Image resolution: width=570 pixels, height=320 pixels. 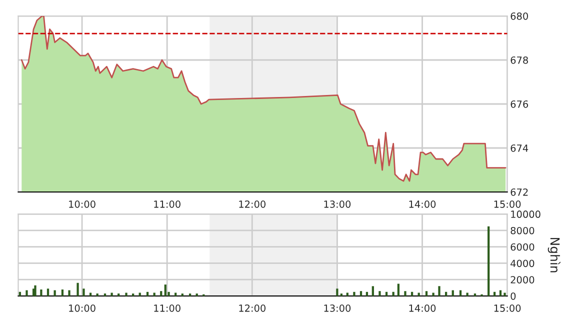 What do you see at coordinates (525, 214) in the screenshot?
I see `y-tick-label: 10000` at bounding box center [525, 214].